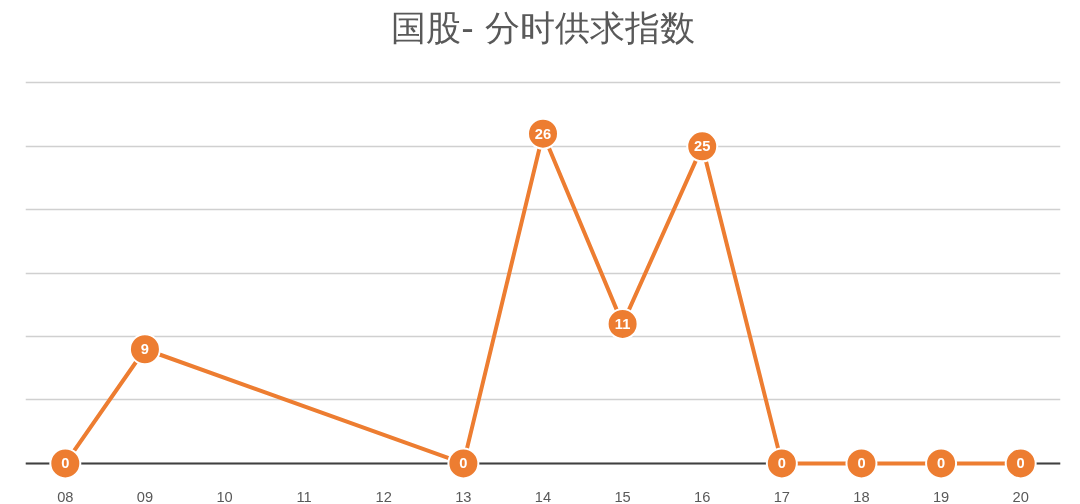 Image resolution: width=1080 pixels, height=504 pixels. Describe the element at coordinates (543, 496) in the screenshot. I see `x-tick-label: 14` at that location.